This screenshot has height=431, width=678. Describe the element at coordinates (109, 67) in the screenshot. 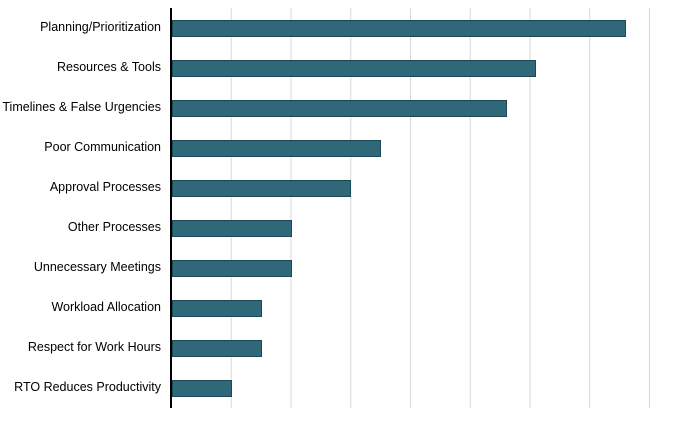

I see `category-label: Resources & Tools` at that location.